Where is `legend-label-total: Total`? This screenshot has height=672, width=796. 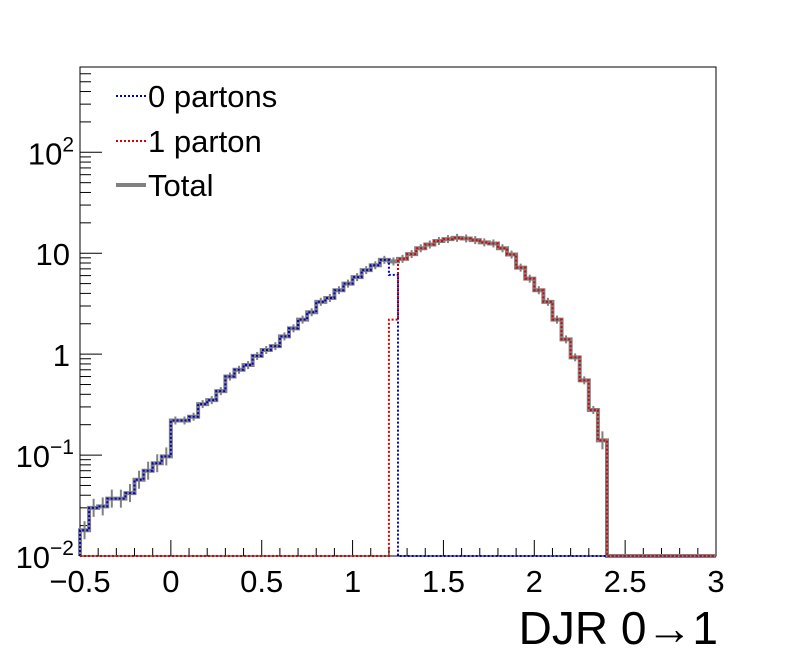
legend-label-total: Total is located at coordinates (180, 185).